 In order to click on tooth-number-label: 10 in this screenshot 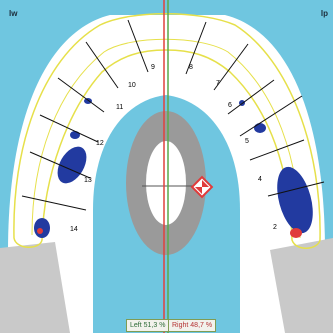, I will do `click(132, 85)`.